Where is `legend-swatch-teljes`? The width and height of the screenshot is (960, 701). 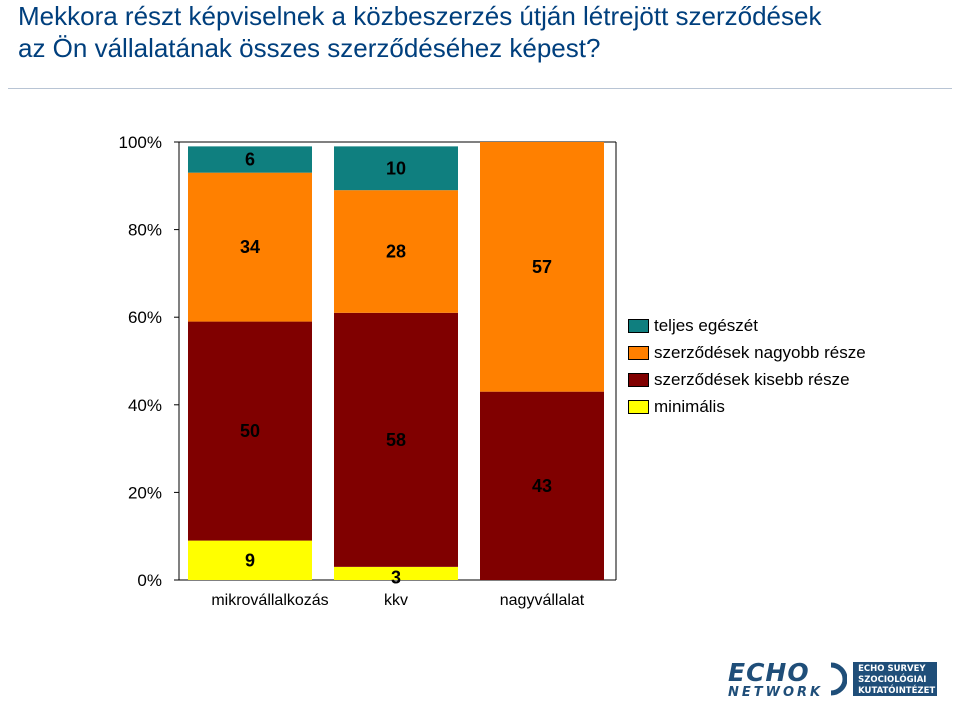
legend-swatch-teljes is located at coordinates (638, 325).